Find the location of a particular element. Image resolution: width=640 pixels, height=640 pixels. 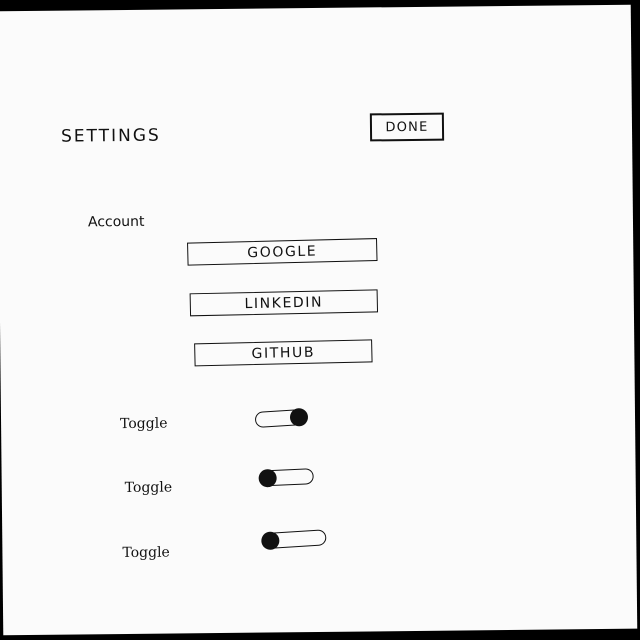

toggle-label-2: Toggle is located at coordinates (148, 488).